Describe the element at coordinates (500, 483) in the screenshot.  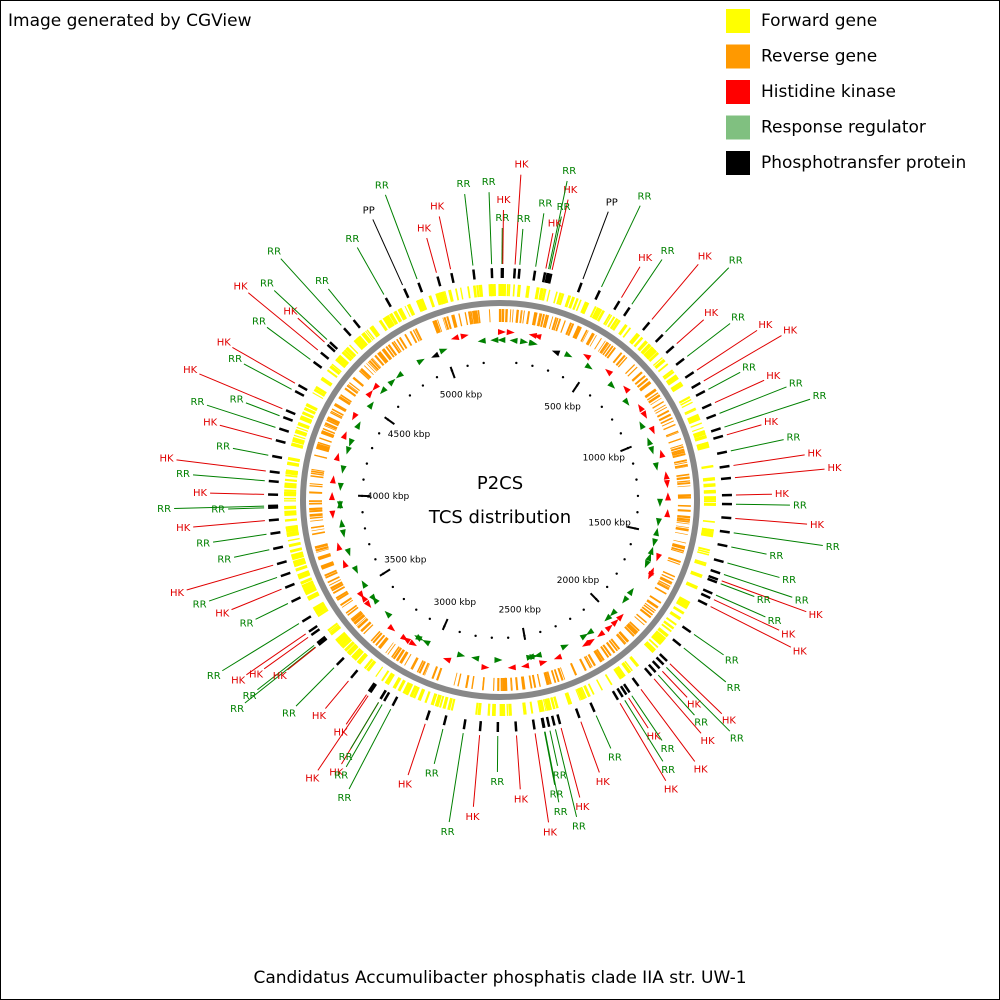
I see `center-title: P2CS` at that location.